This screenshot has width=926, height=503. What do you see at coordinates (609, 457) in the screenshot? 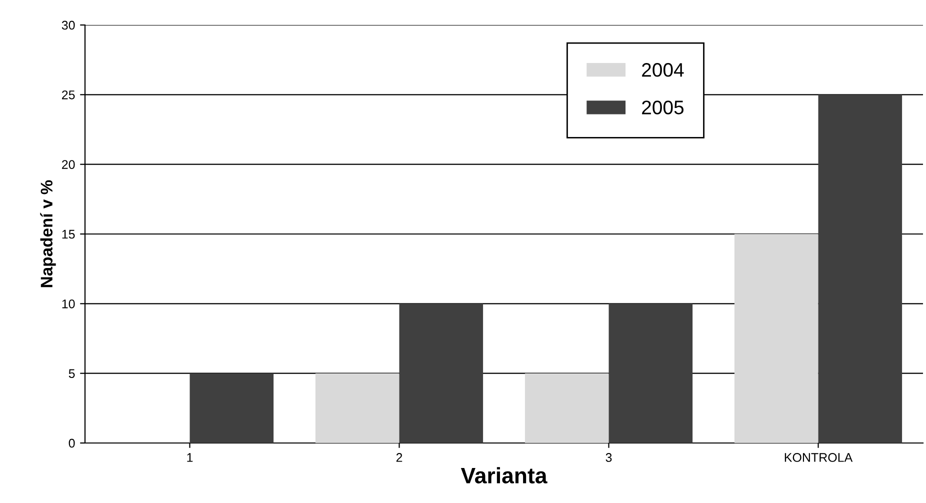
I see `x-tick-label: 3` at bounding box center [609, 457].